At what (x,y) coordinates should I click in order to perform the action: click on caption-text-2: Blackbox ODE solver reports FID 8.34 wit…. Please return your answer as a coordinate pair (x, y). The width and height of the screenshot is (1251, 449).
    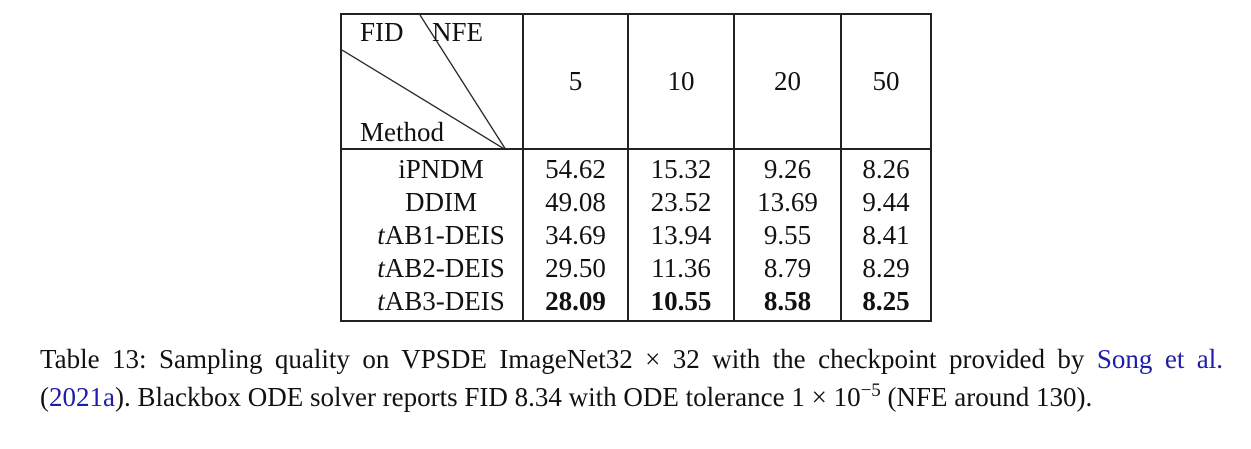
    Looking at the image, I should click on (499, 397).